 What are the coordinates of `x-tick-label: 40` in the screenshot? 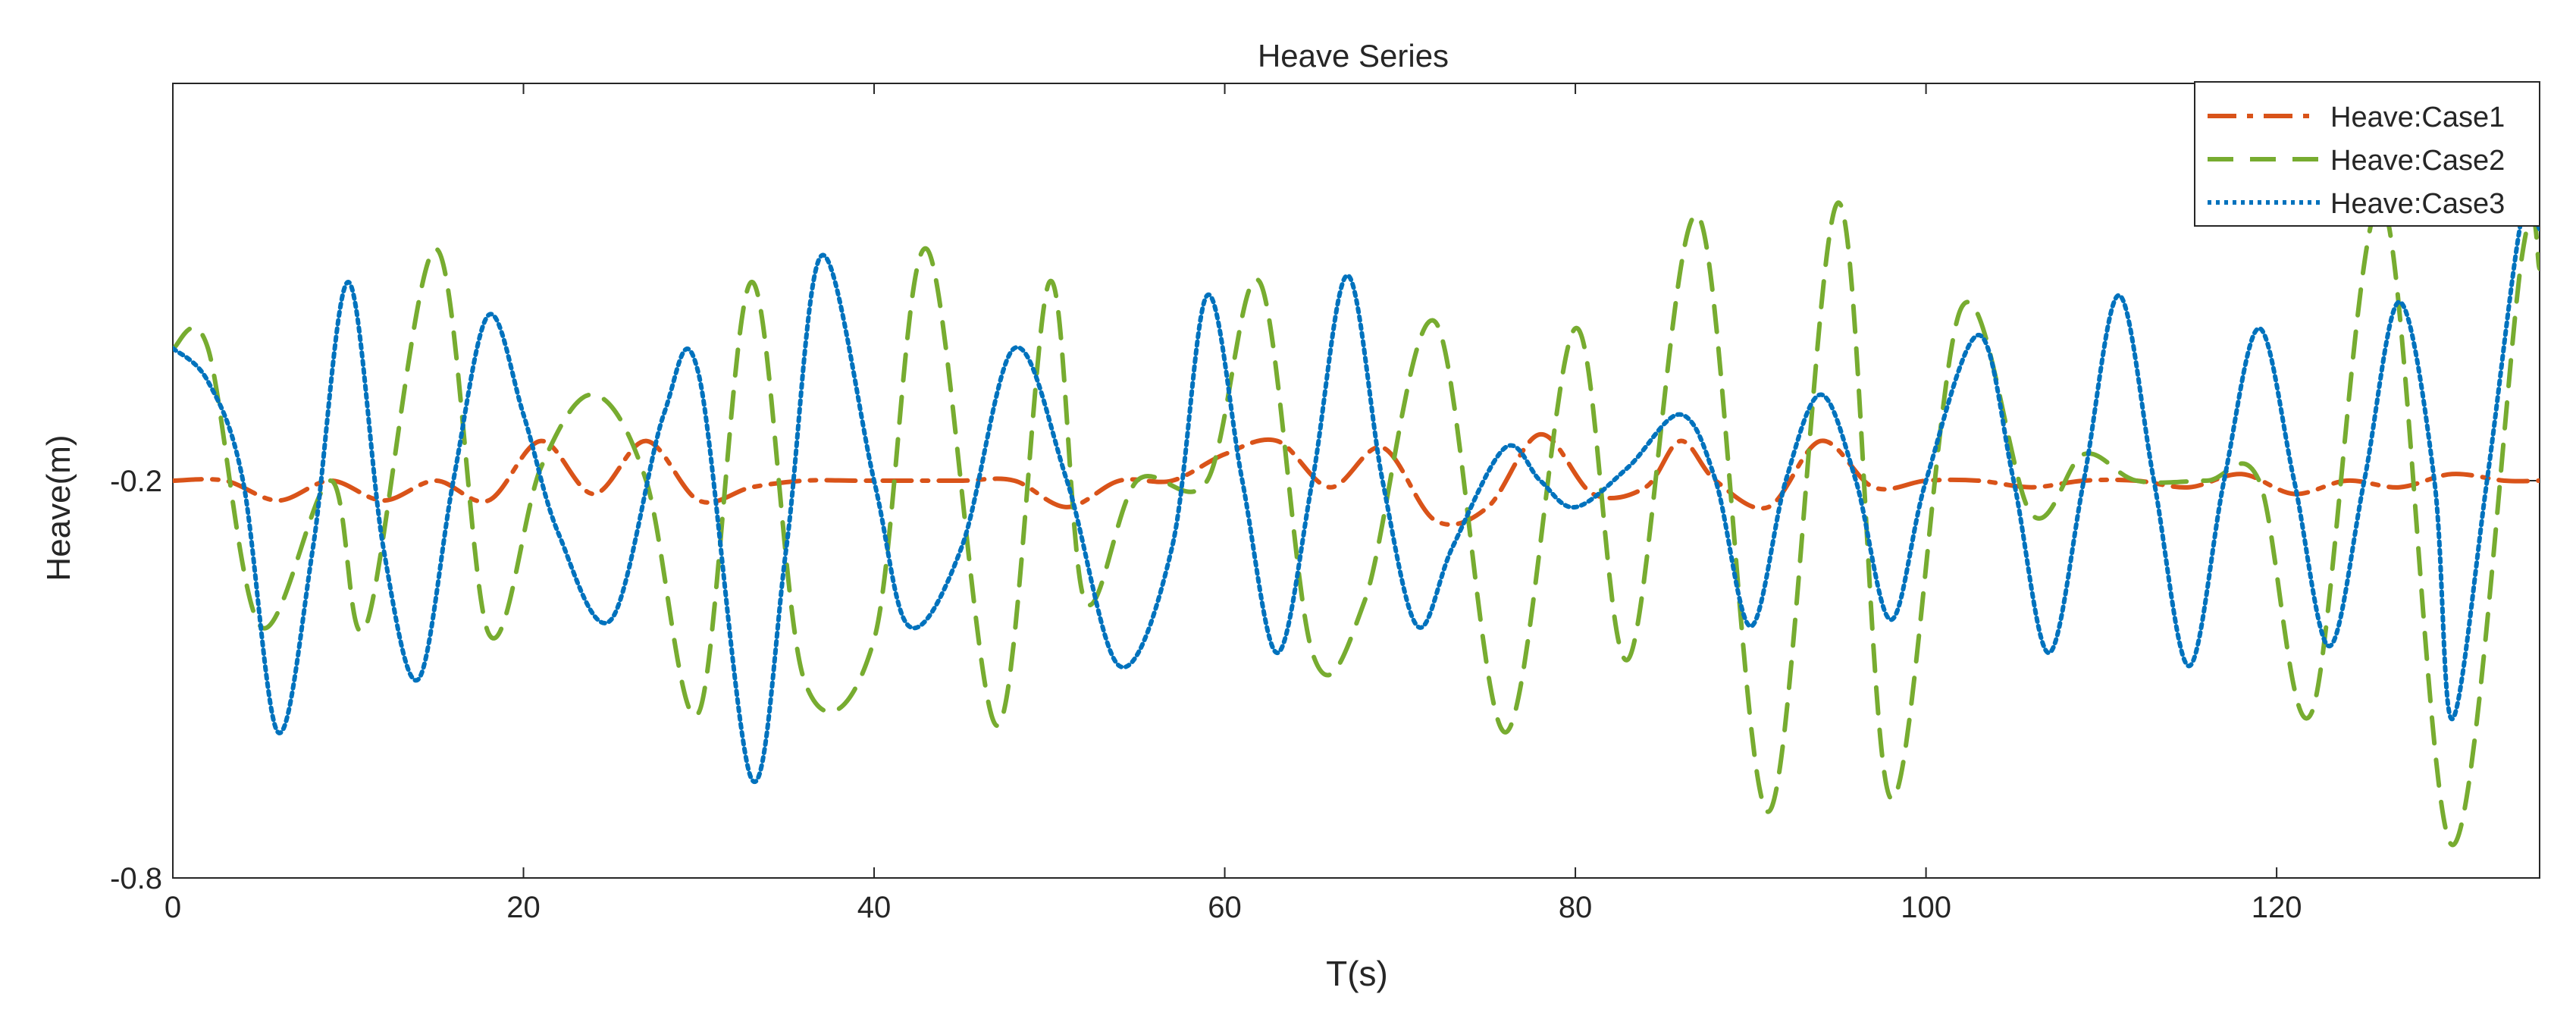 It's located at (875, 908).